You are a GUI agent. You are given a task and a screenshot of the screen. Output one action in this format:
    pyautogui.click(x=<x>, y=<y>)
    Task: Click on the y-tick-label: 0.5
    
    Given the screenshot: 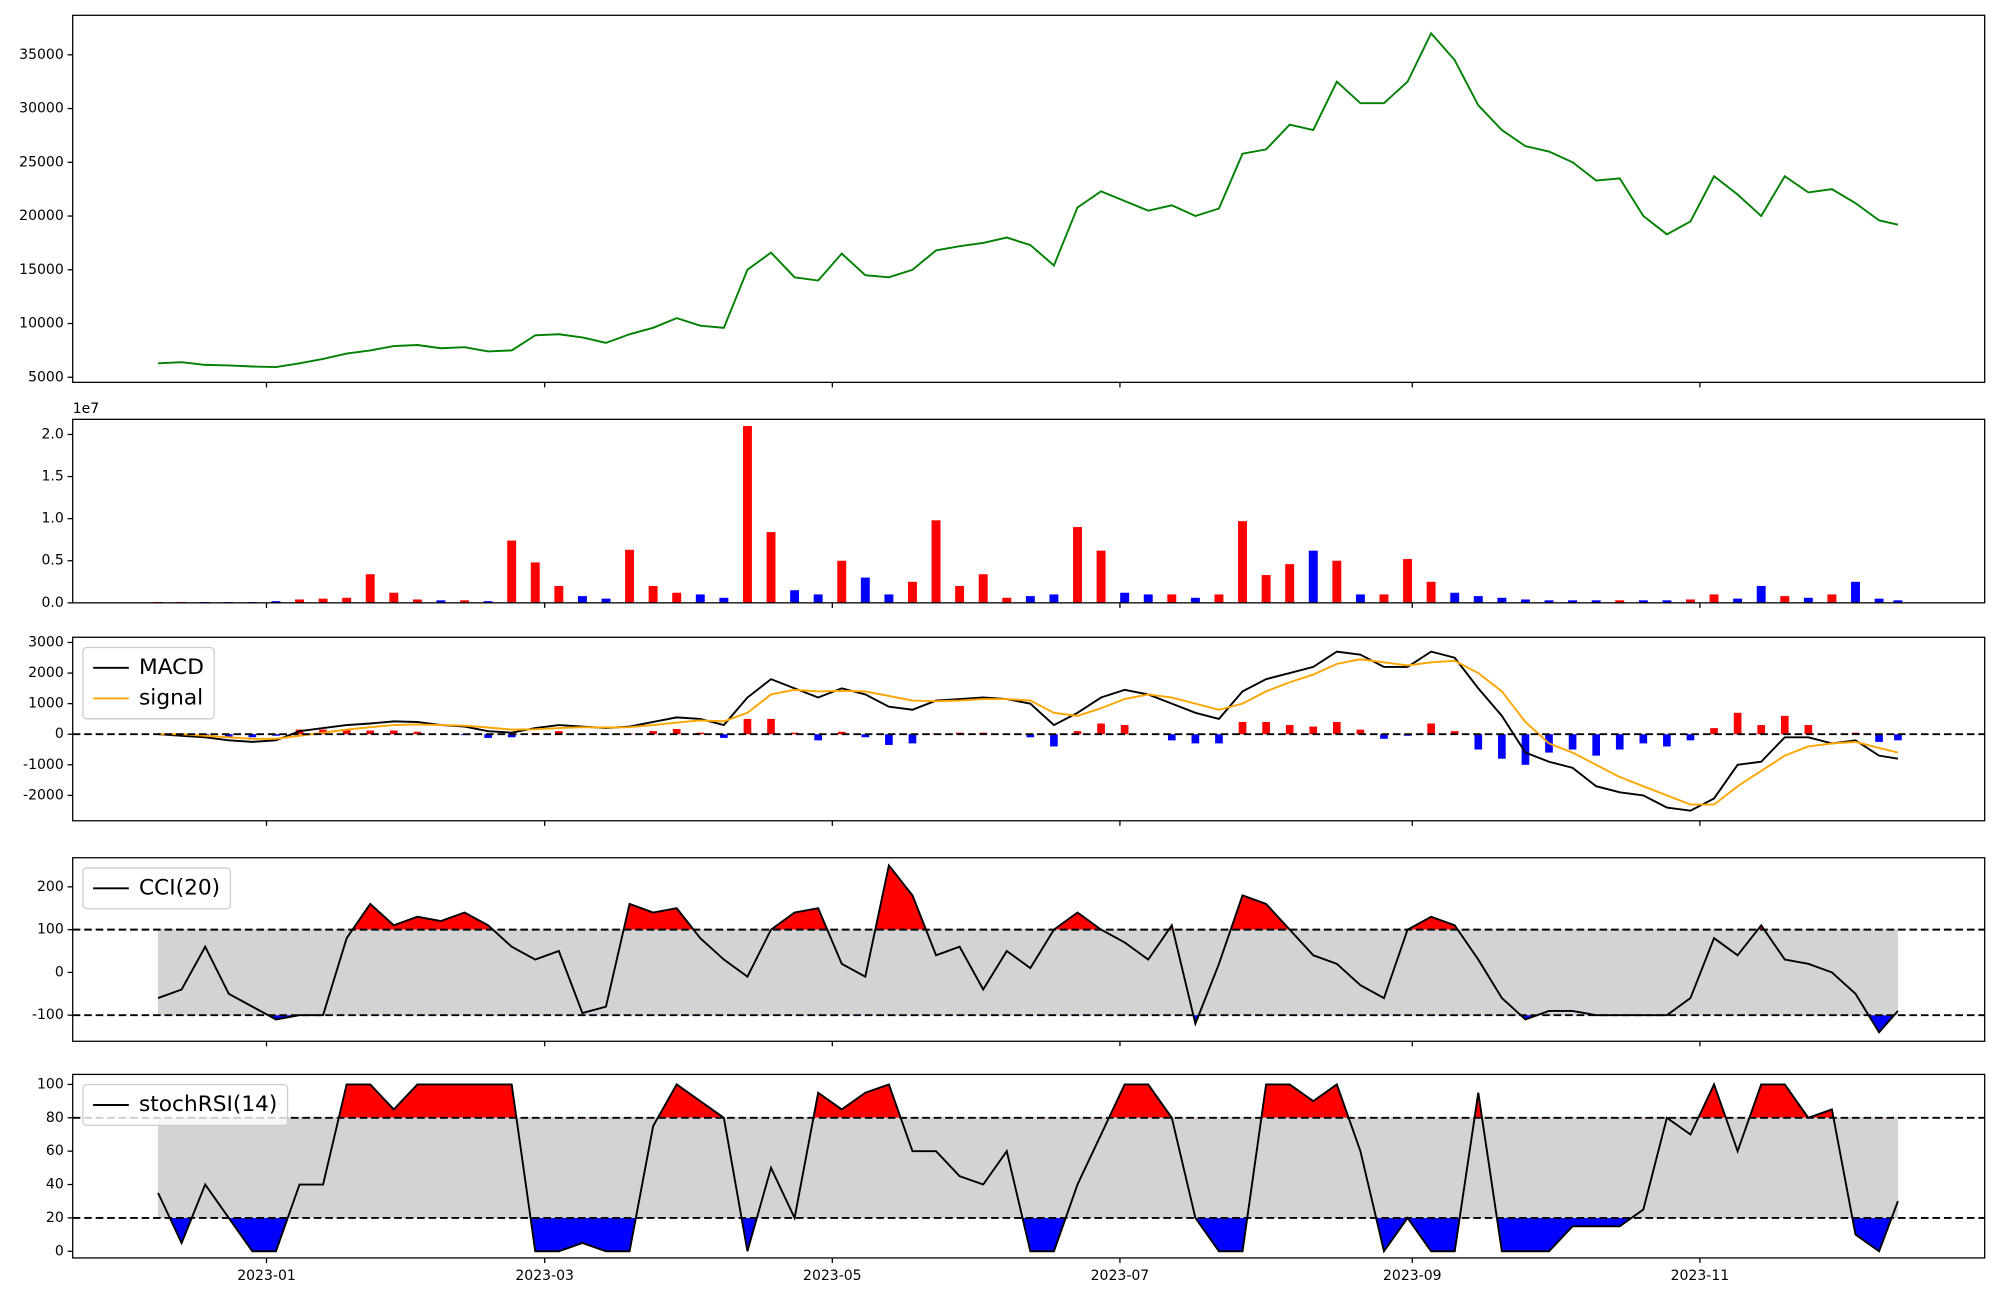 What is the action you would take?
    pyautogui.click(x=52, y=561)
    